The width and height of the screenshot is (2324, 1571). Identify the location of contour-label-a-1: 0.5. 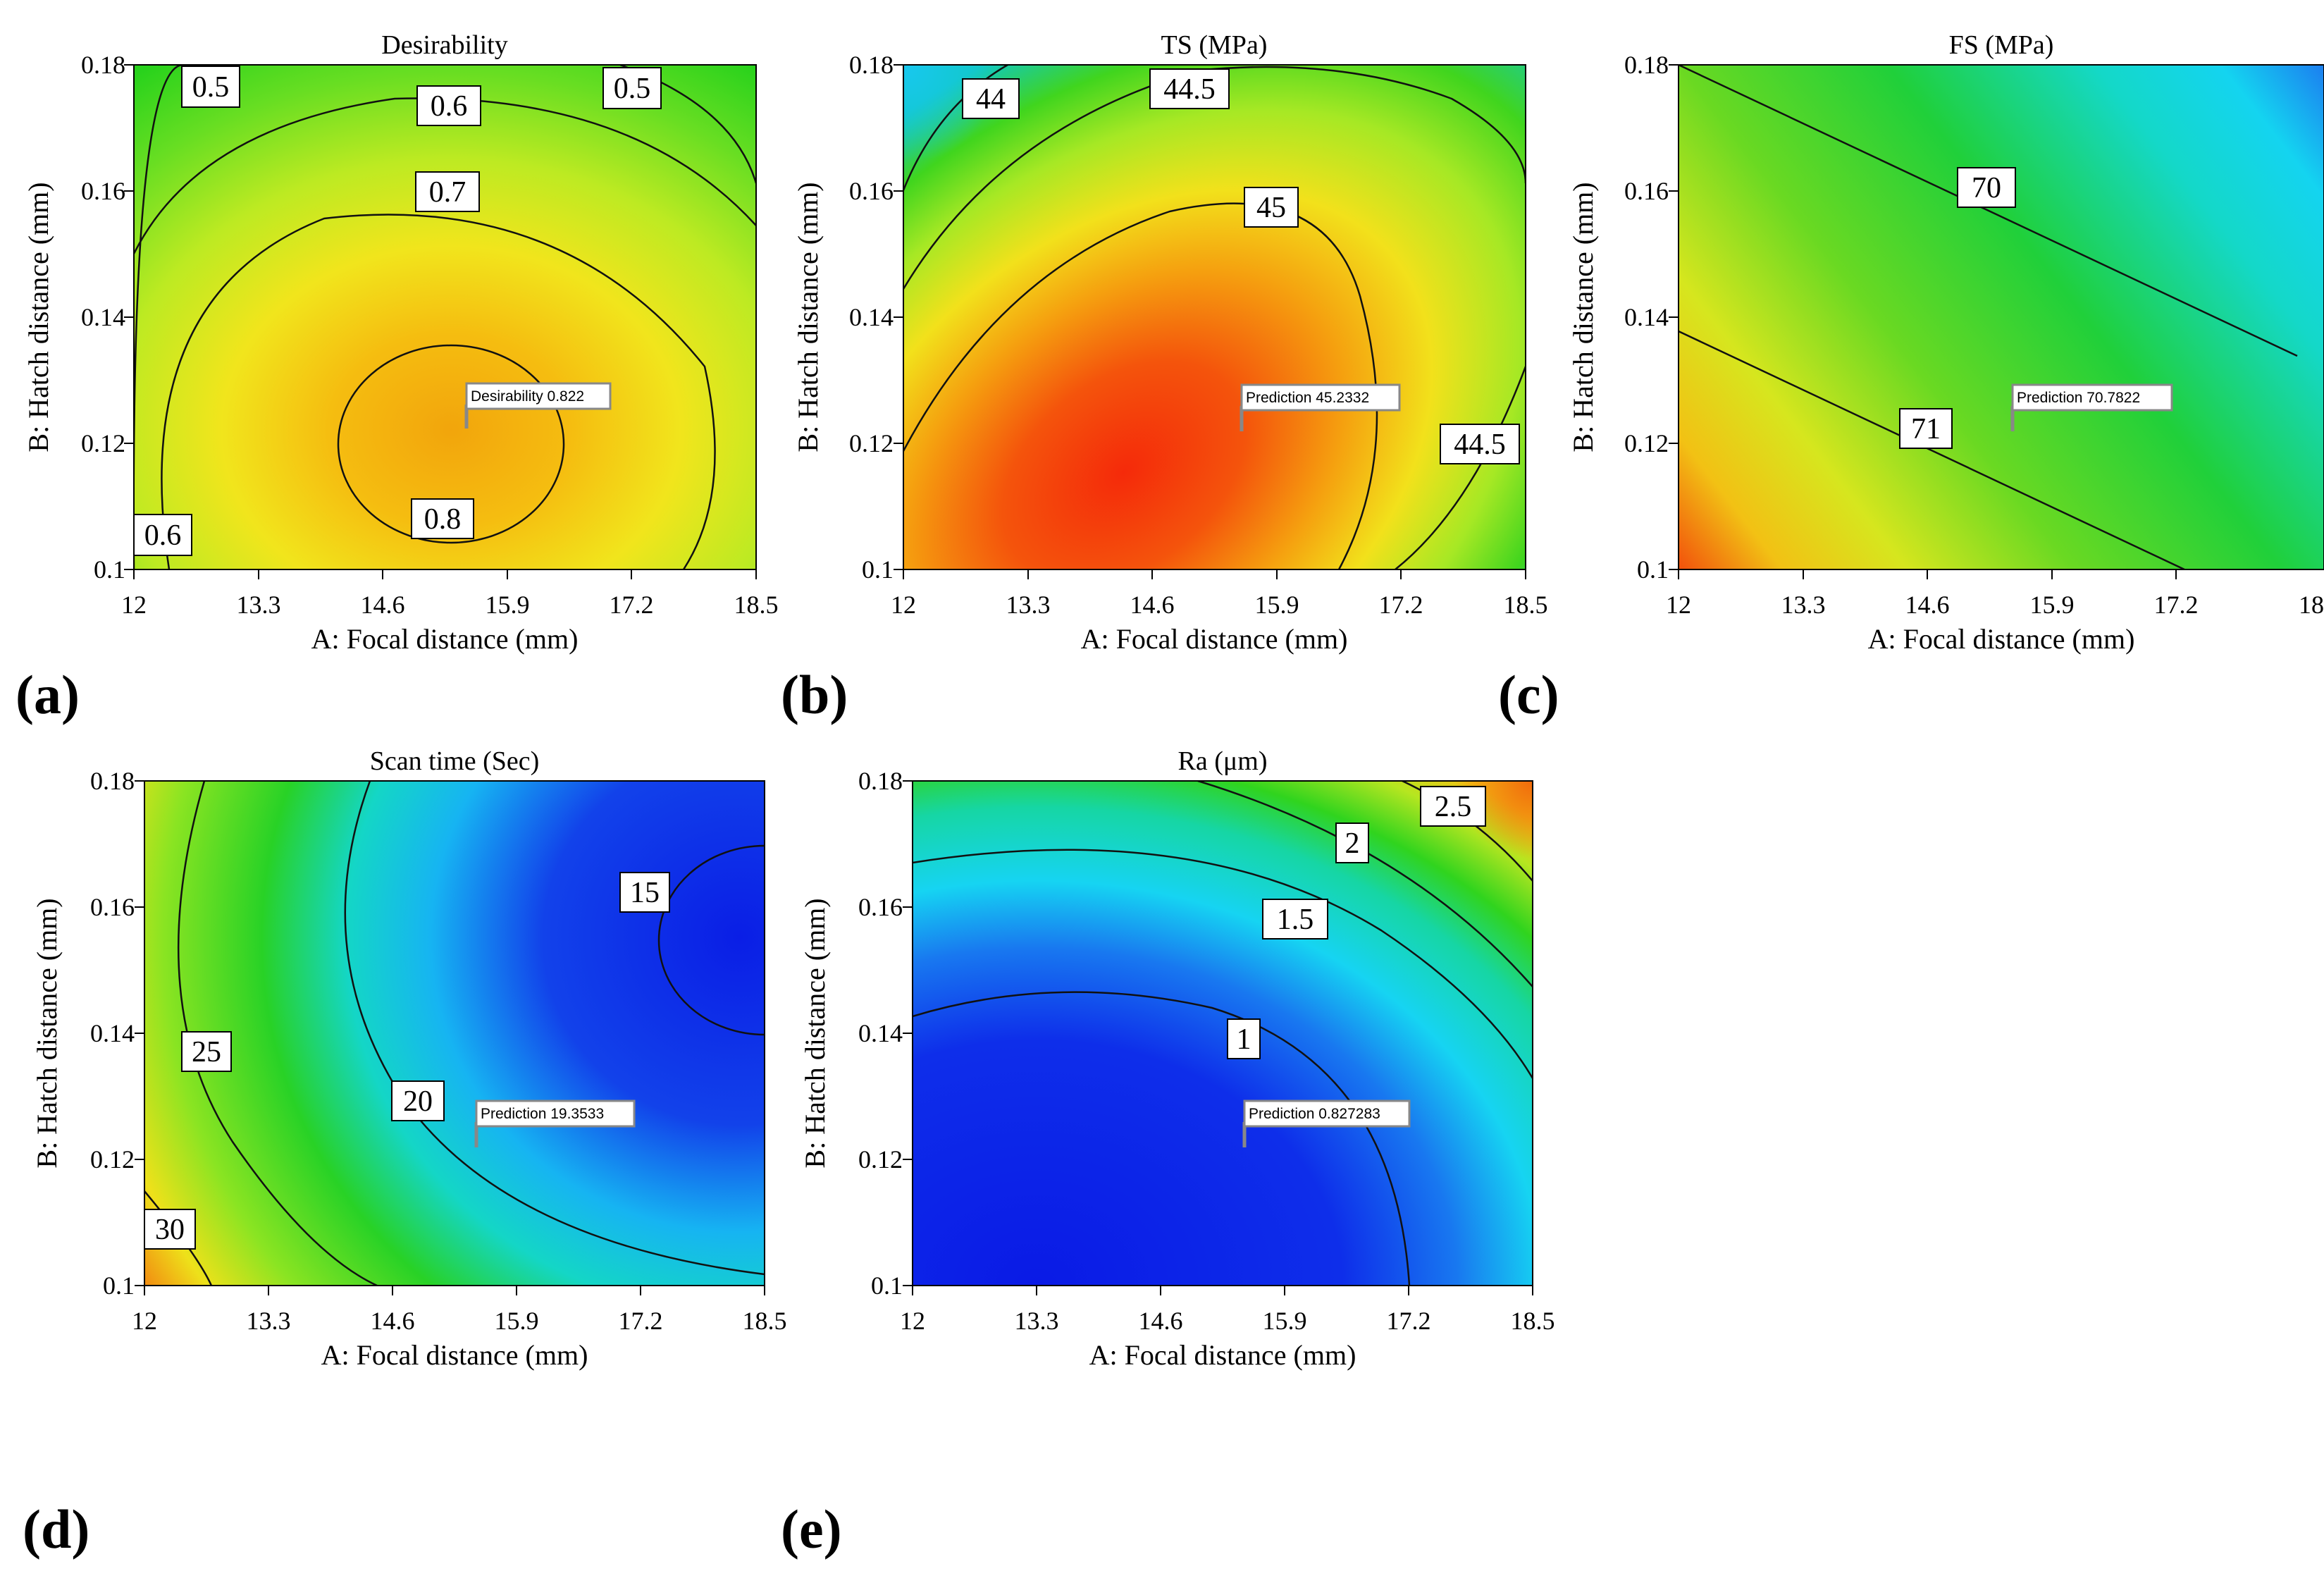
(211, 87).